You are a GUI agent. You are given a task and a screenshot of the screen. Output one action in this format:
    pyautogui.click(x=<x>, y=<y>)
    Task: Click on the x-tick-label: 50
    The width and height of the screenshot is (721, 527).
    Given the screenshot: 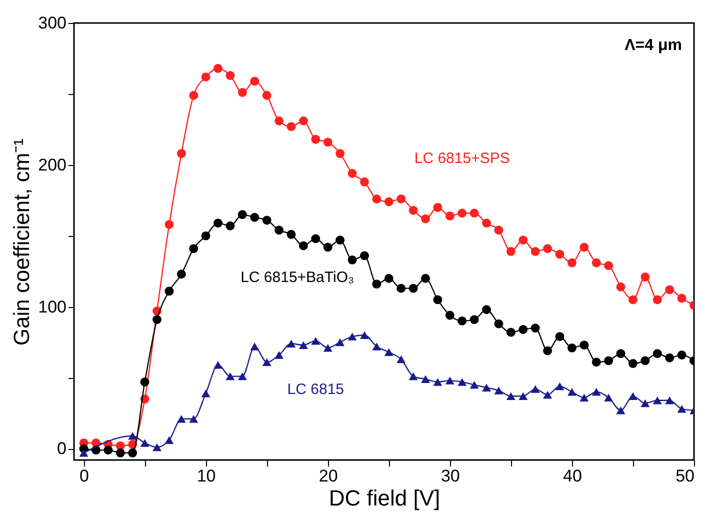 What is the action you would take?
    pyautogui.click(x=685, y=476)
    